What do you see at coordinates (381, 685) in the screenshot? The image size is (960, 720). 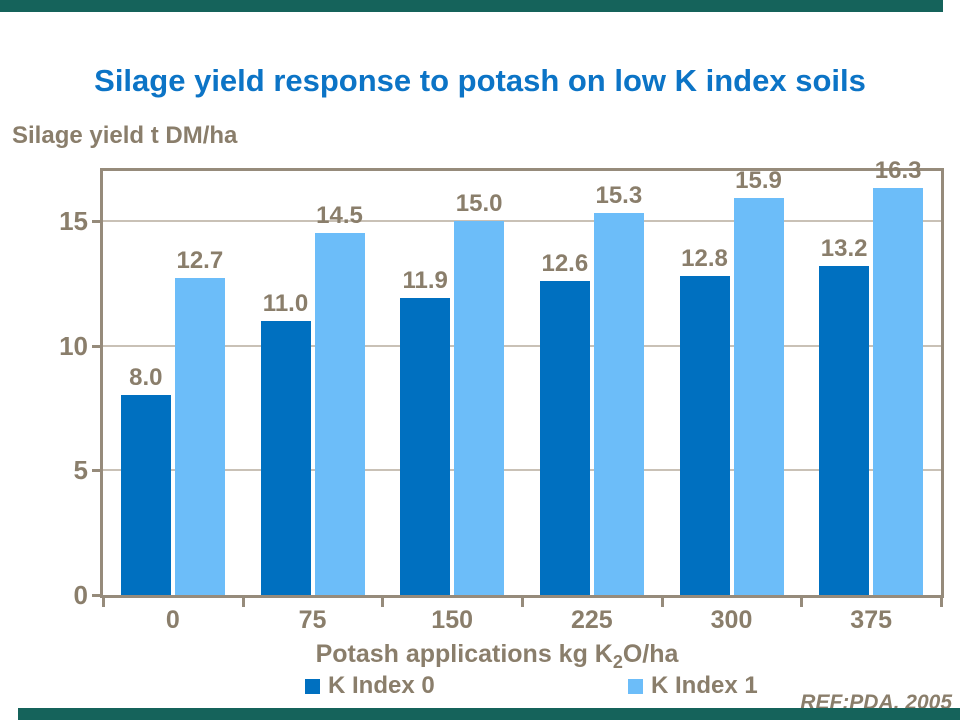 I see `legend-label: K Index 0` at bounding box center [381, 685].